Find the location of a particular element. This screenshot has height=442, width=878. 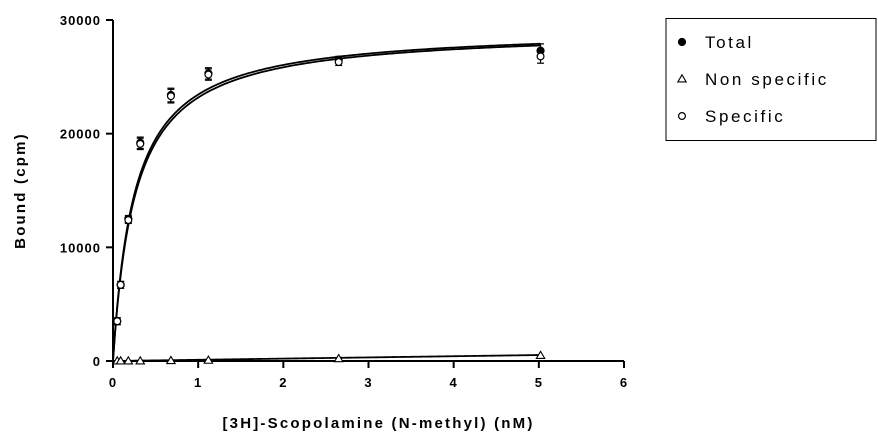

legend-label-specific: Specific is located at coordinates (745, 116).